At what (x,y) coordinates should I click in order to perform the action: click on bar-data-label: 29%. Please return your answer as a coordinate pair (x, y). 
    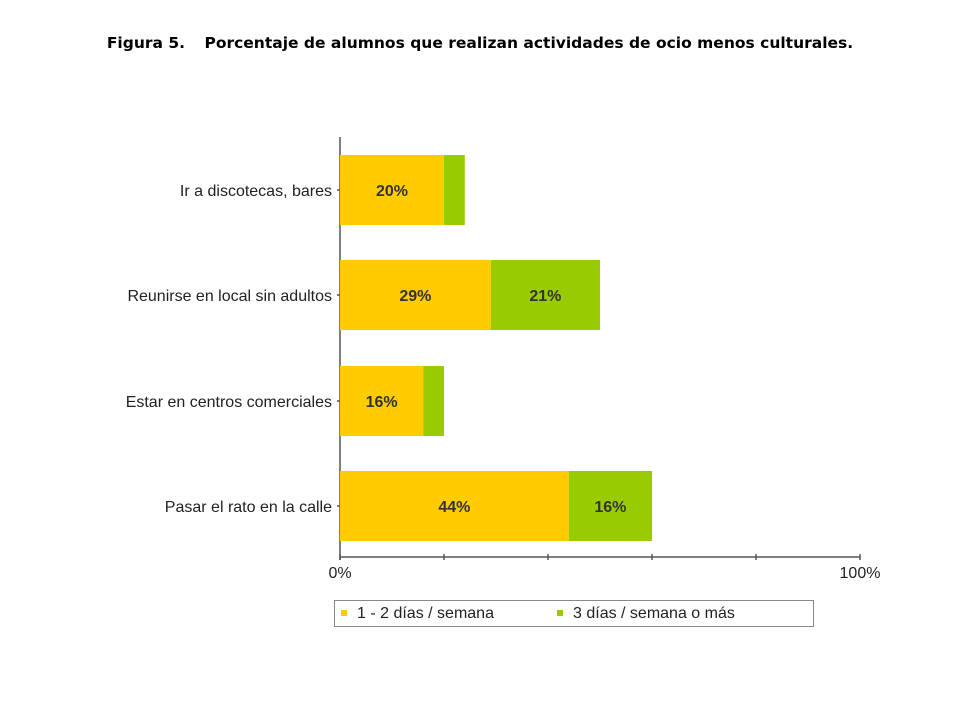
    Looking at the image, I should click on (415, 296).